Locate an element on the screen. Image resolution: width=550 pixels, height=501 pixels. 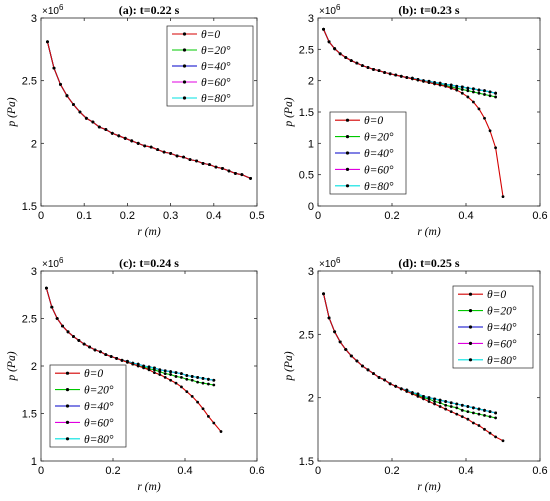
legend-label: θ=80° is located at coordinates (99, 440).